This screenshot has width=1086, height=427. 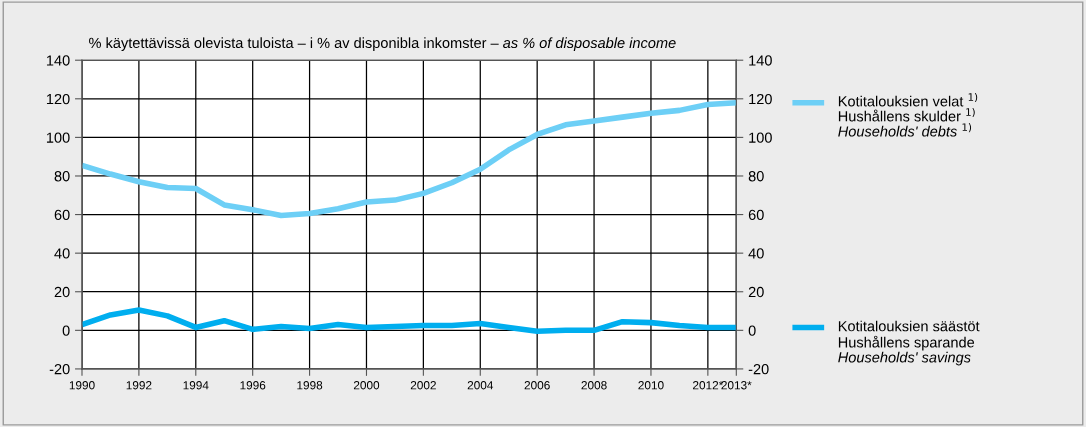 What do you see at coordinates (758, 369) in the screenshot?
I see `y2-tick-label: -20` at bounding box center [758, 369].